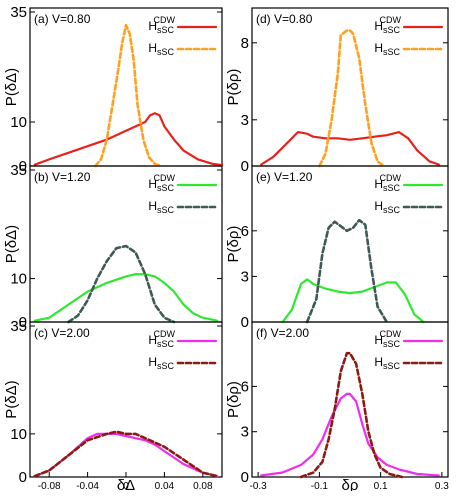  I want to click on panel-2-series-2-line, so click(121, 284).